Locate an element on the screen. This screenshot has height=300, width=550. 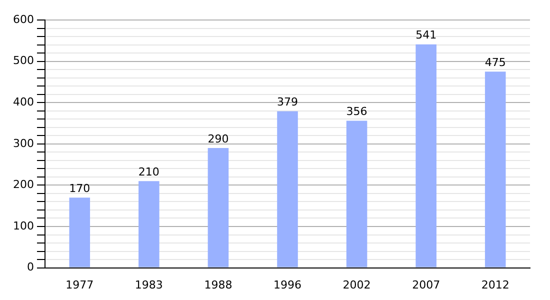
data-label: 170 is located at coordinates (79, 188).